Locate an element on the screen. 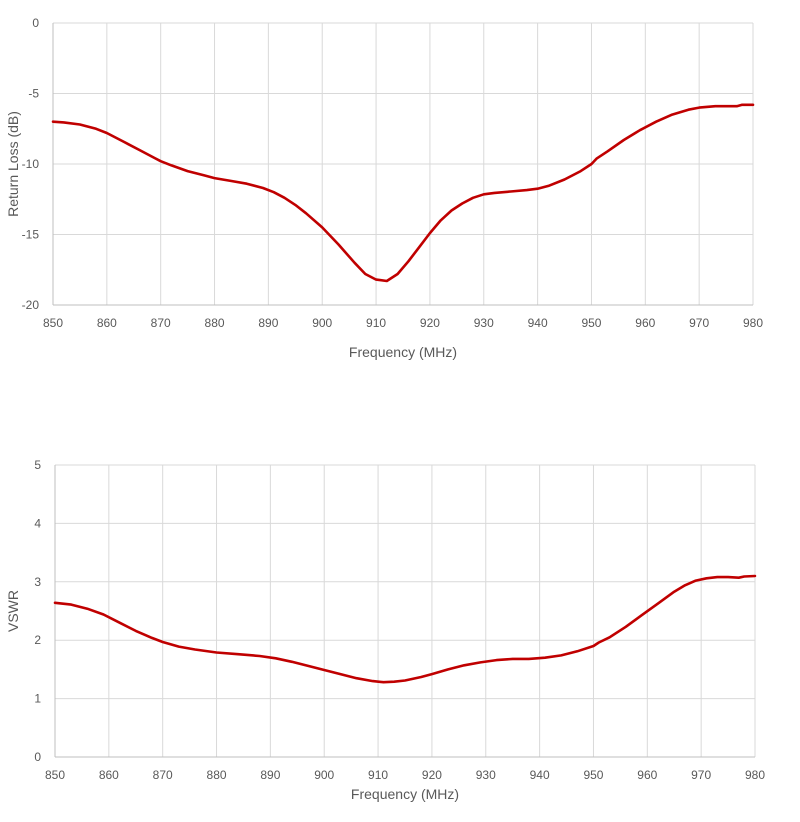 Image resolution: width=800 pixels, height=822 pixels. y-tick-label: 5 is located at coordinates (37, 465).